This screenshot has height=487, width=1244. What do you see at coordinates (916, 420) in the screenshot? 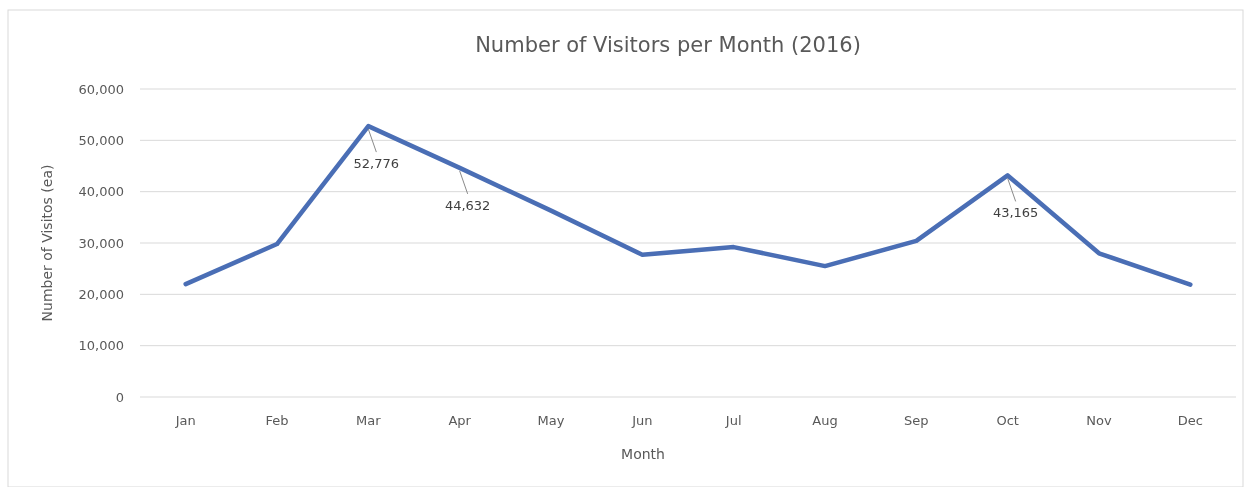
I see `x-tick-label: Sep` at bounding box center [916, 420].